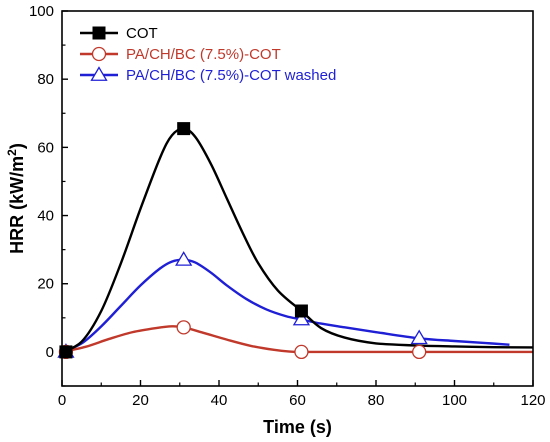 The height and width of the screenshot is (442, 550). I want to click on legend-label: PA/CH/BC (7.5%)-COT washed, so click(231, 75).